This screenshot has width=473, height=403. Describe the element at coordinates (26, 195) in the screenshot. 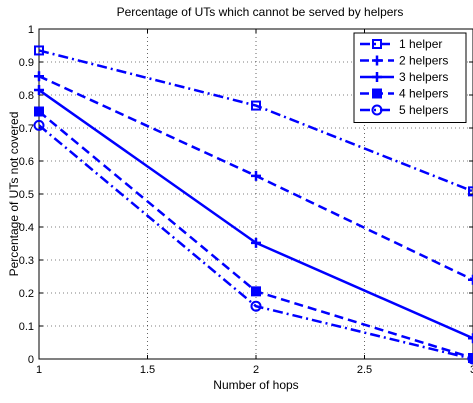

I see `y-tick-label: 0.5` at that location.